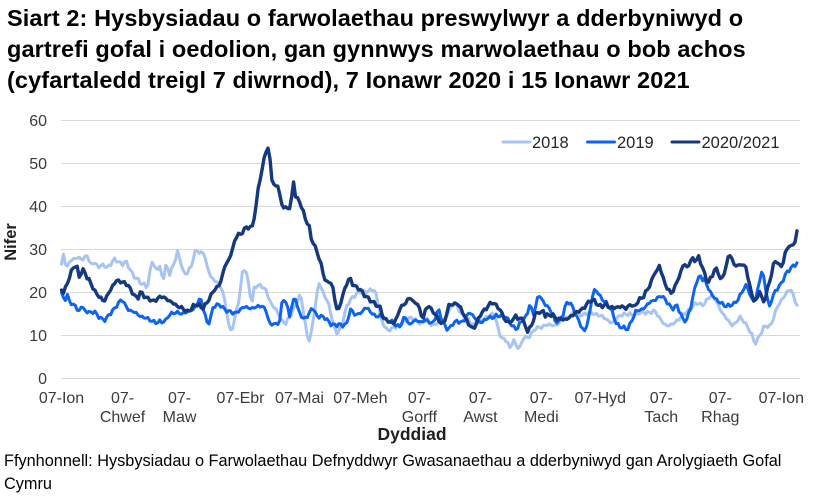  I want to click on svg-text: 10, so click(38, 336).